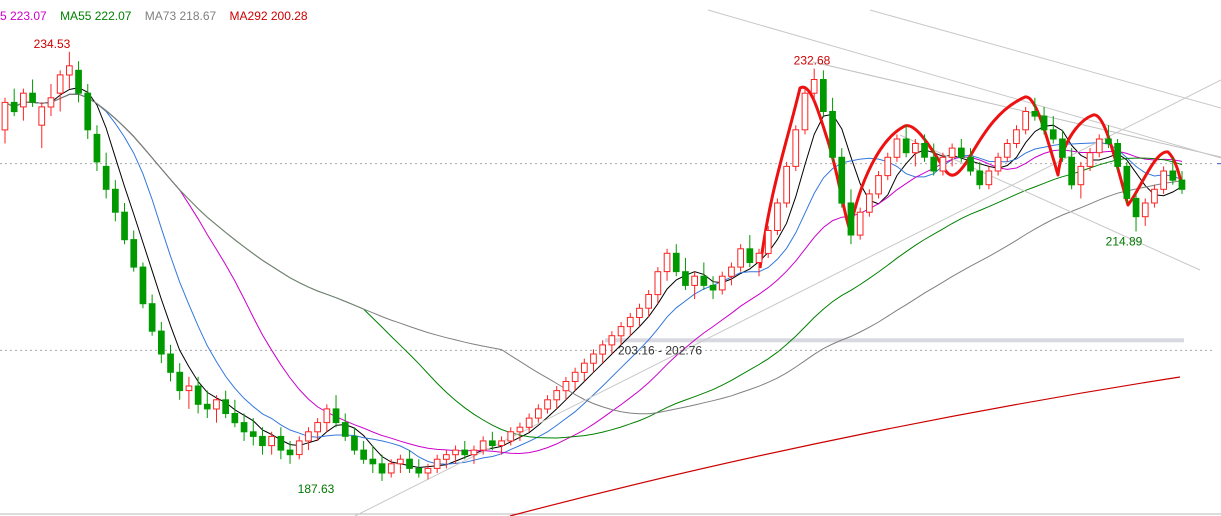 Image resolution: width=1221 pixels, height=516 pixels. Describe the element at coordinates (180, 16) in the screenshot. I see `legend-ma73: MA73 218.67` at that location.